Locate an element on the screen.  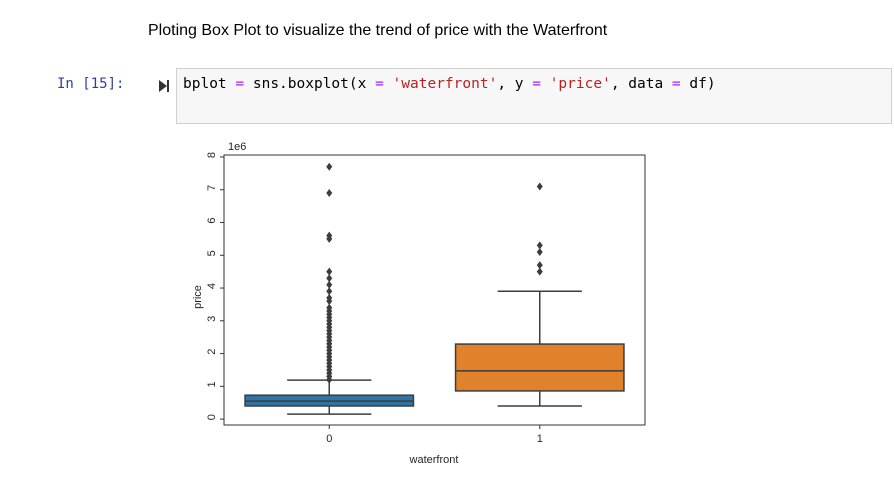
y-tick-label: 5 is located at coordinates (212, 253).